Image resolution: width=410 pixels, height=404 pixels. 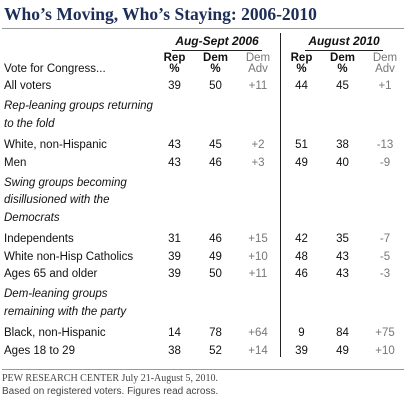 What do you see at coordinates (78, 115) in the screenshot?
I see `section-heading: Rep-leaning groups returning to the fold` at bounding box center [78, 115].